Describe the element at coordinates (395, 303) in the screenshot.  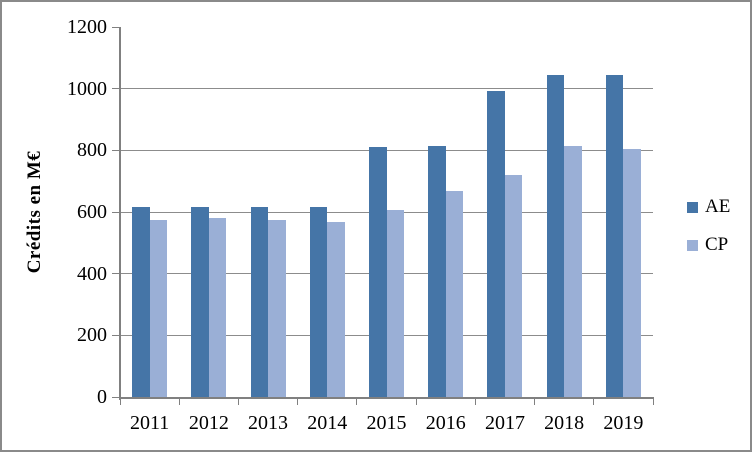
I see `bar-cp-2015` at that location.